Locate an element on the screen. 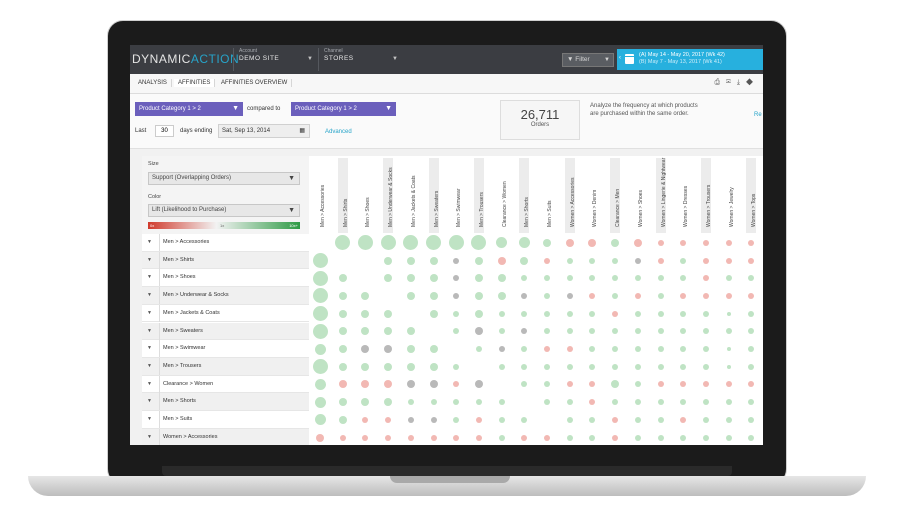  right-link: Re is located at coordinates (758, 115).